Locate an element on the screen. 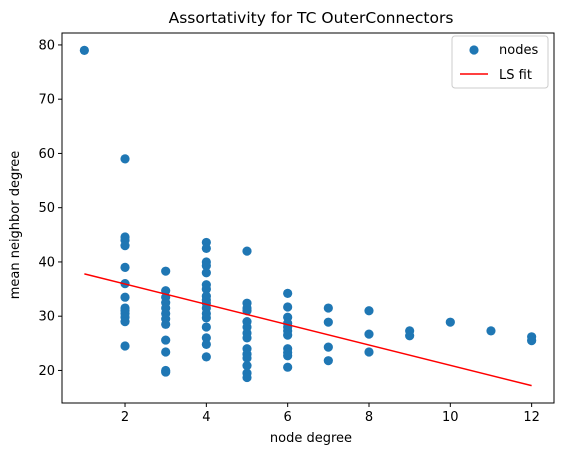  y-tick-label: 60 is located at coordinates (46, 154).